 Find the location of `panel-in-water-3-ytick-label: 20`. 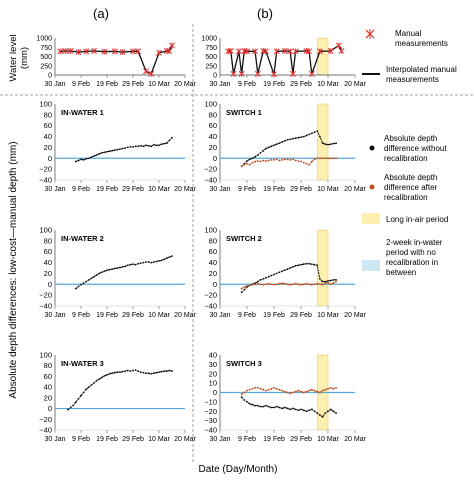

panel-in-water-3-ytick-label: 20 is located at coordinates (48, 397).